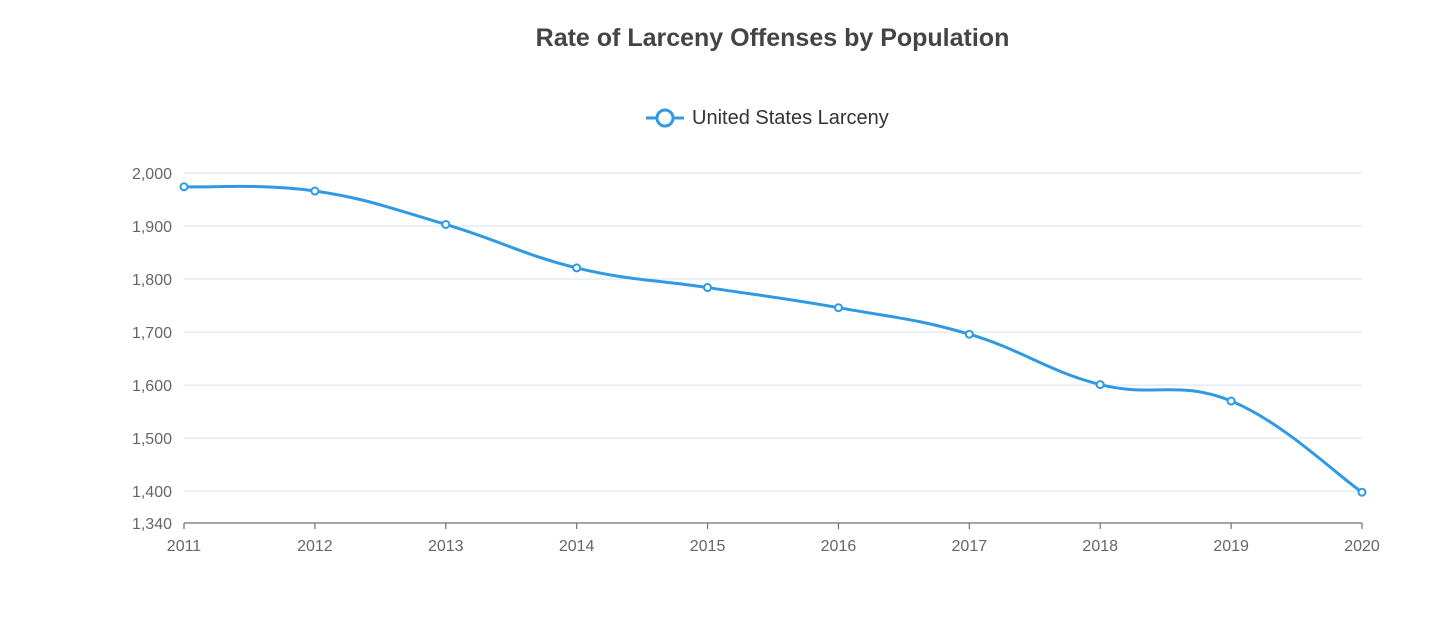 This screenshot has width=1456, height=624. What do you see at coordinates (152, 492) in the screenshot?
I see `y-tick-label: 1,400` at bounding box center [152, 492].